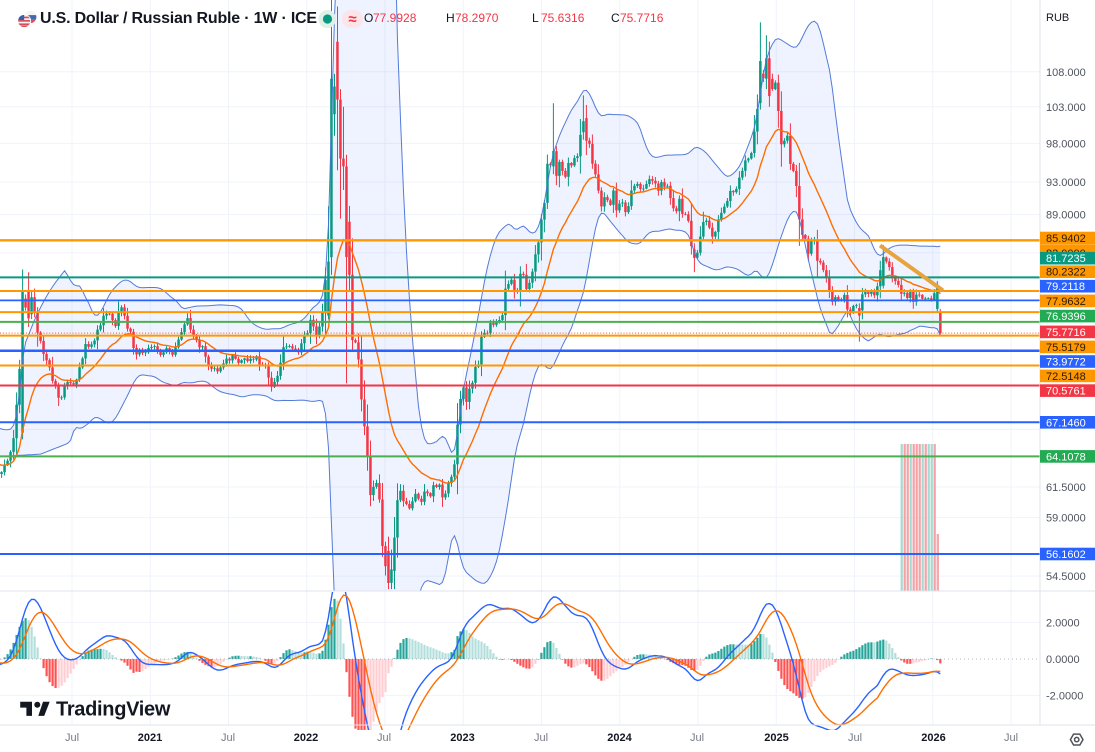 The image size is (1095, 752). Describe the element at coordinates (1066, 108) in the screenshot. I see `svg-text: 103.000` at that location.